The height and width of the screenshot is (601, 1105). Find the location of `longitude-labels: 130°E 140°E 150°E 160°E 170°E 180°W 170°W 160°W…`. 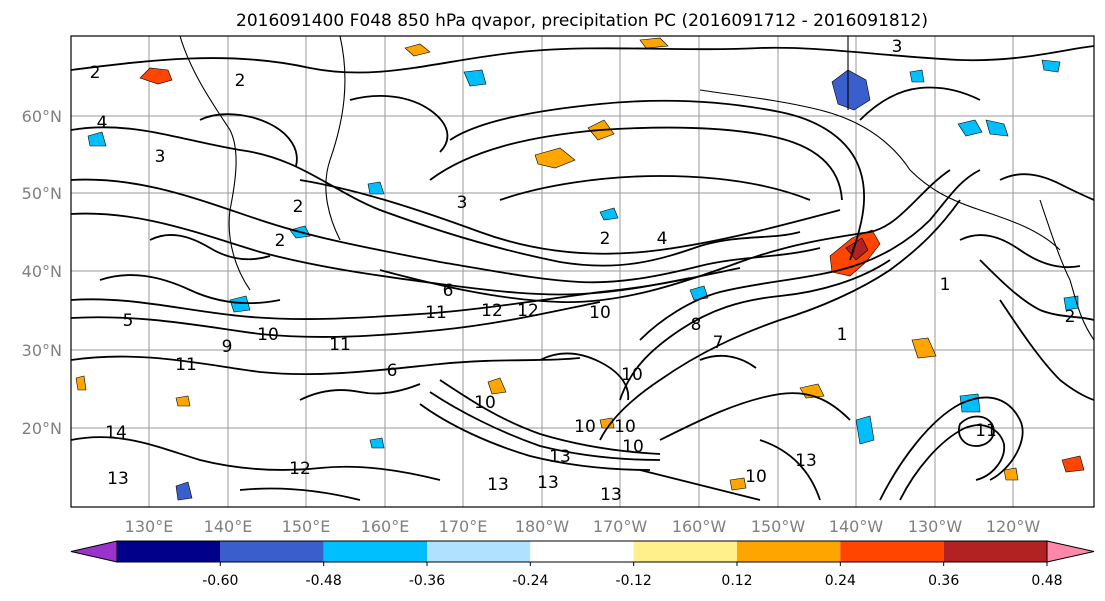

longitude-labels: 130°E 140°E 150°E 160°E 170°E 180°W 170°W 160°W… is located at coordinates (583, 526).